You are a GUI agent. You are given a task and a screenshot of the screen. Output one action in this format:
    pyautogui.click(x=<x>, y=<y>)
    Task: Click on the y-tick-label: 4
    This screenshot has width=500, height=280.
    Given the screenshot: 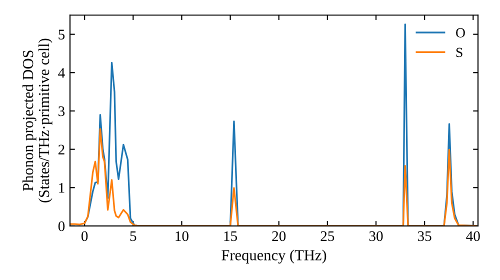 What is the action you would take?
    pyautogui.click(x=61, y=73)
    